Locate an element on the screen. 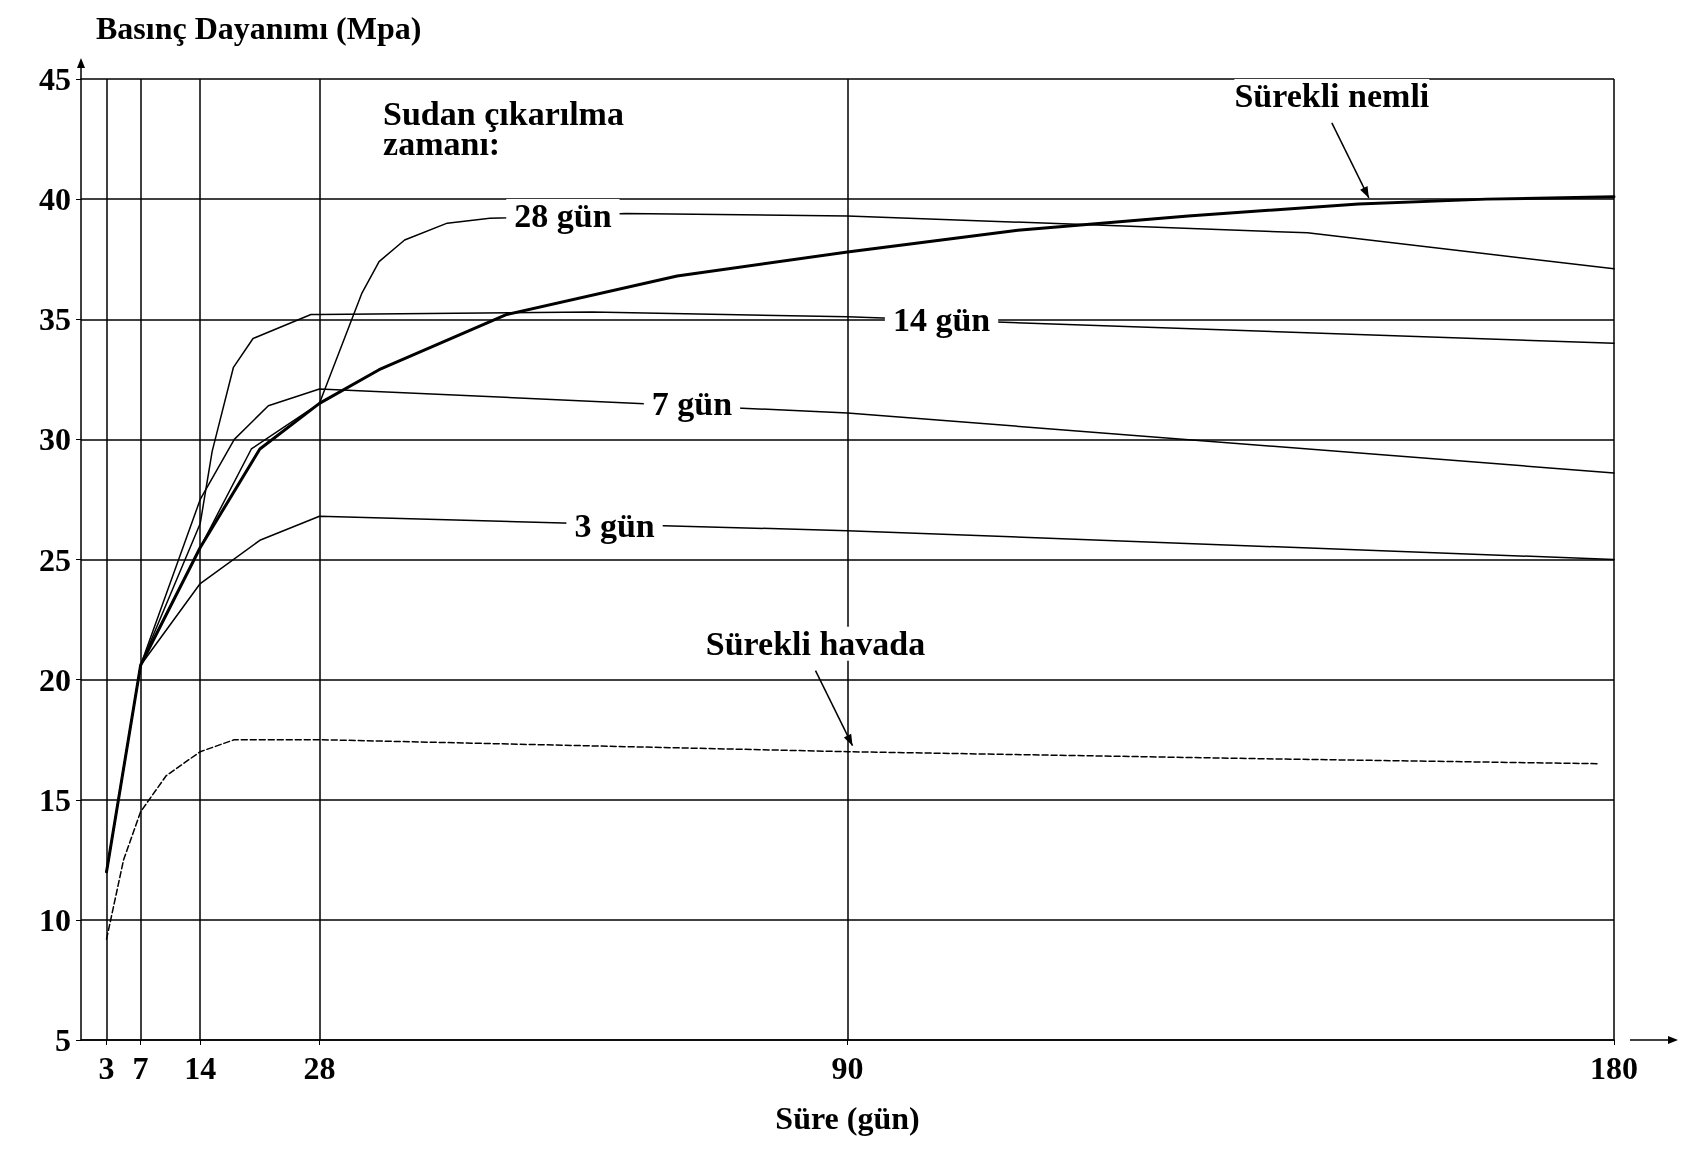 The image size is (1692, 1157). x-tick-label: 3 is located at coordinates (106, 1068).